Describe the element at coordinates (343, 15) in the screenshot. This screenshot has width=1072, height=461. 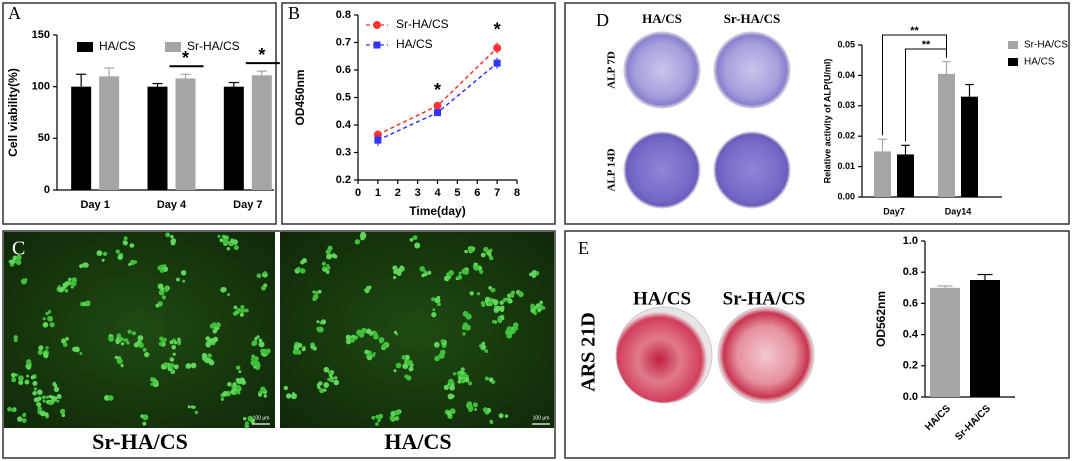
I see `y-tick-label: 0.8` at that location.